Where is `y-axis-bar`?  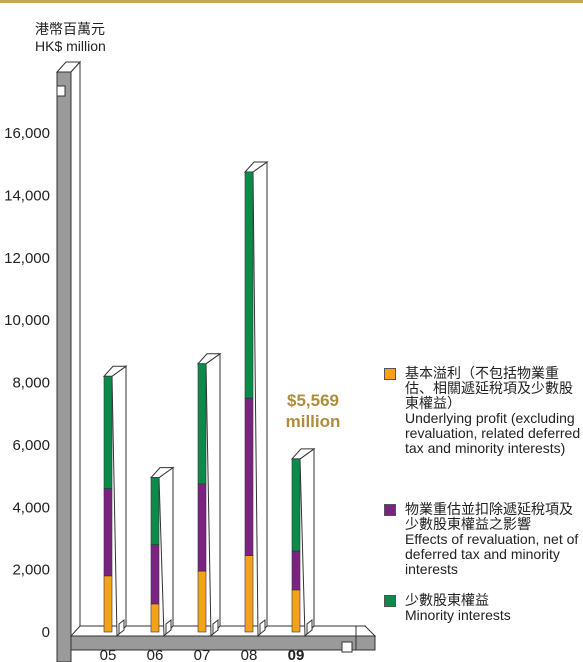
y-axis-bar is located at coordinates (64, 366).